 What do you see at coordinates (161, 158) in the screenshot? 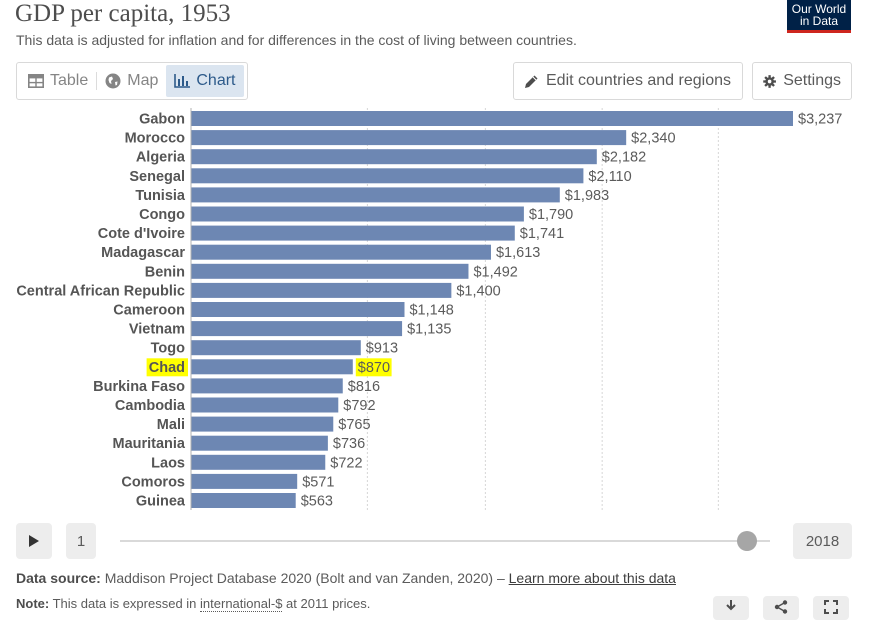
I see `category-label: Algeria` at bounding box center [161, 158].